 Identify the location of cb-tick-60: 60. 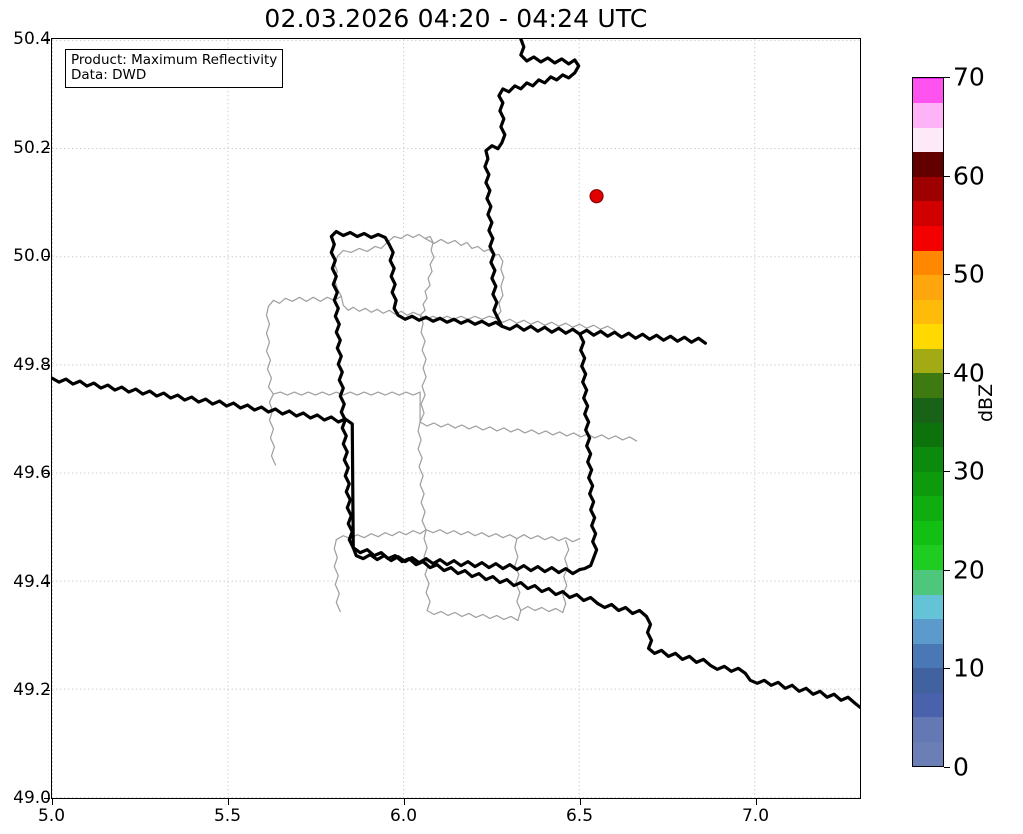
(969, 176).